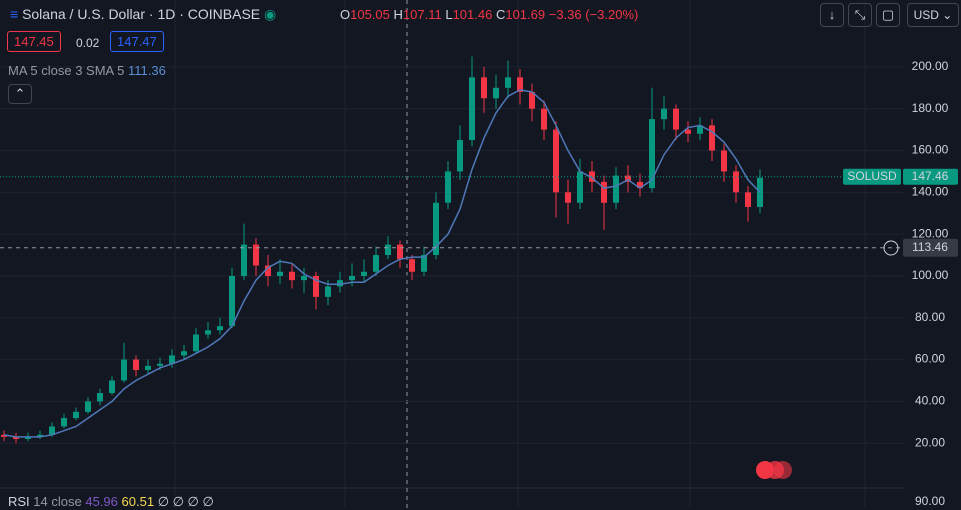 The height and width of the screenshot is (510, 961). I want to click on y-tick-label: 180.00, so click(930, 108).